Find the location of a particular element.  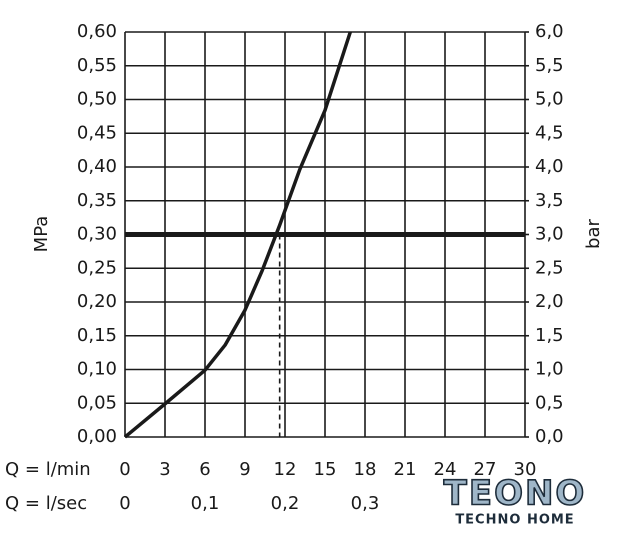

x2-tick-label: 0 is located at coordinates (124, 503).